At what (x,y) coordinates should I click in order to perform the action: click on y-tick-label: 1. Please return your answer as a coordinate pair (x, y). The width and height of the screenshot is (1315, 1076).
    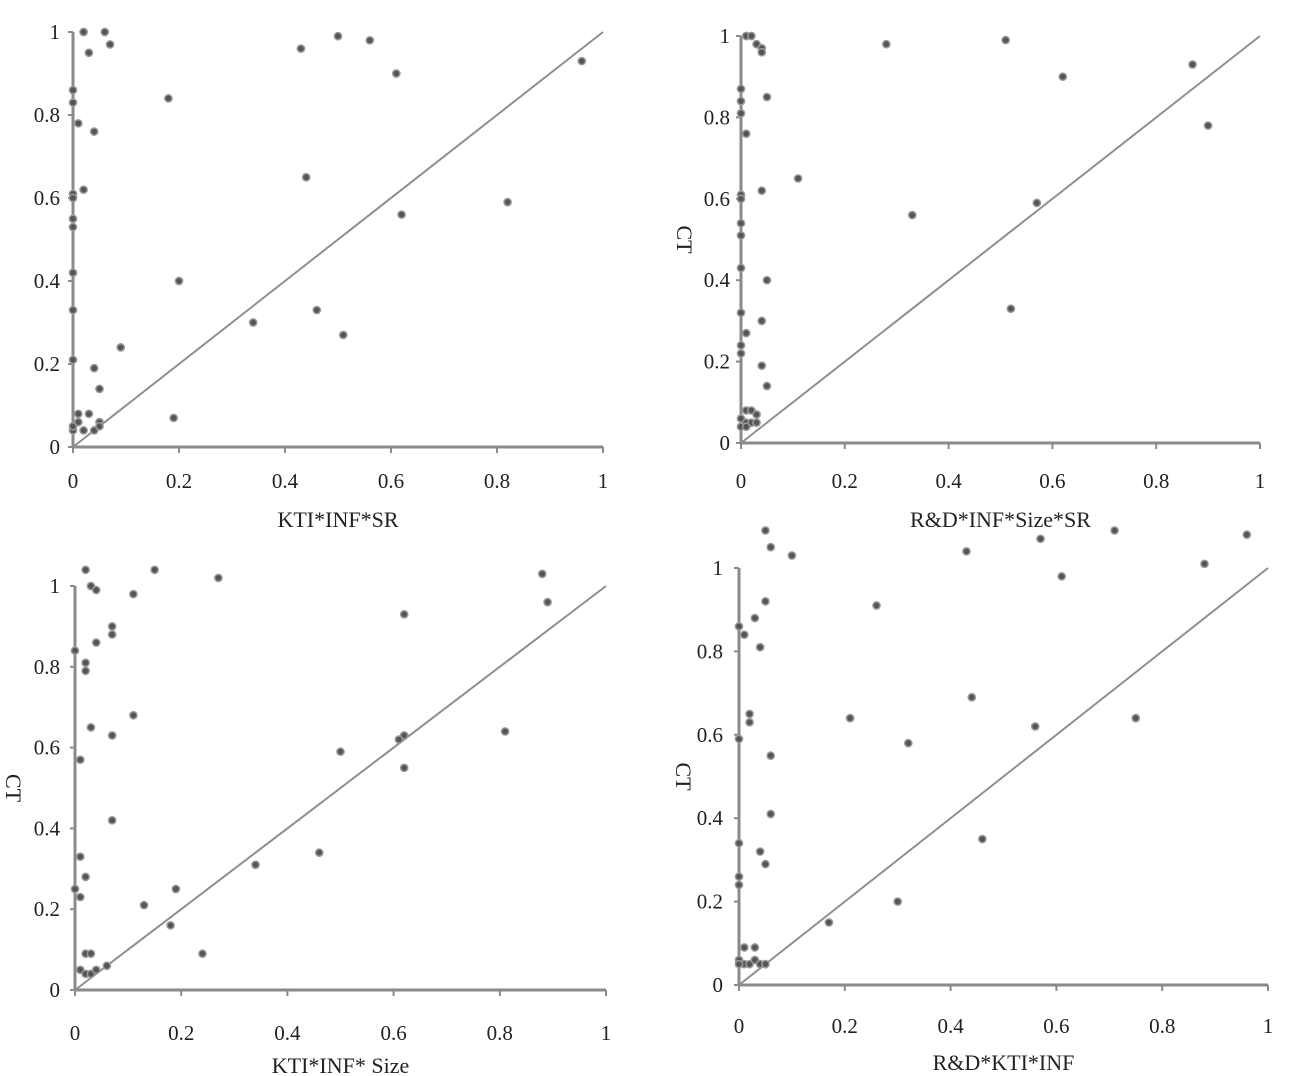
    Looking at the image, I should click on (725, 36).